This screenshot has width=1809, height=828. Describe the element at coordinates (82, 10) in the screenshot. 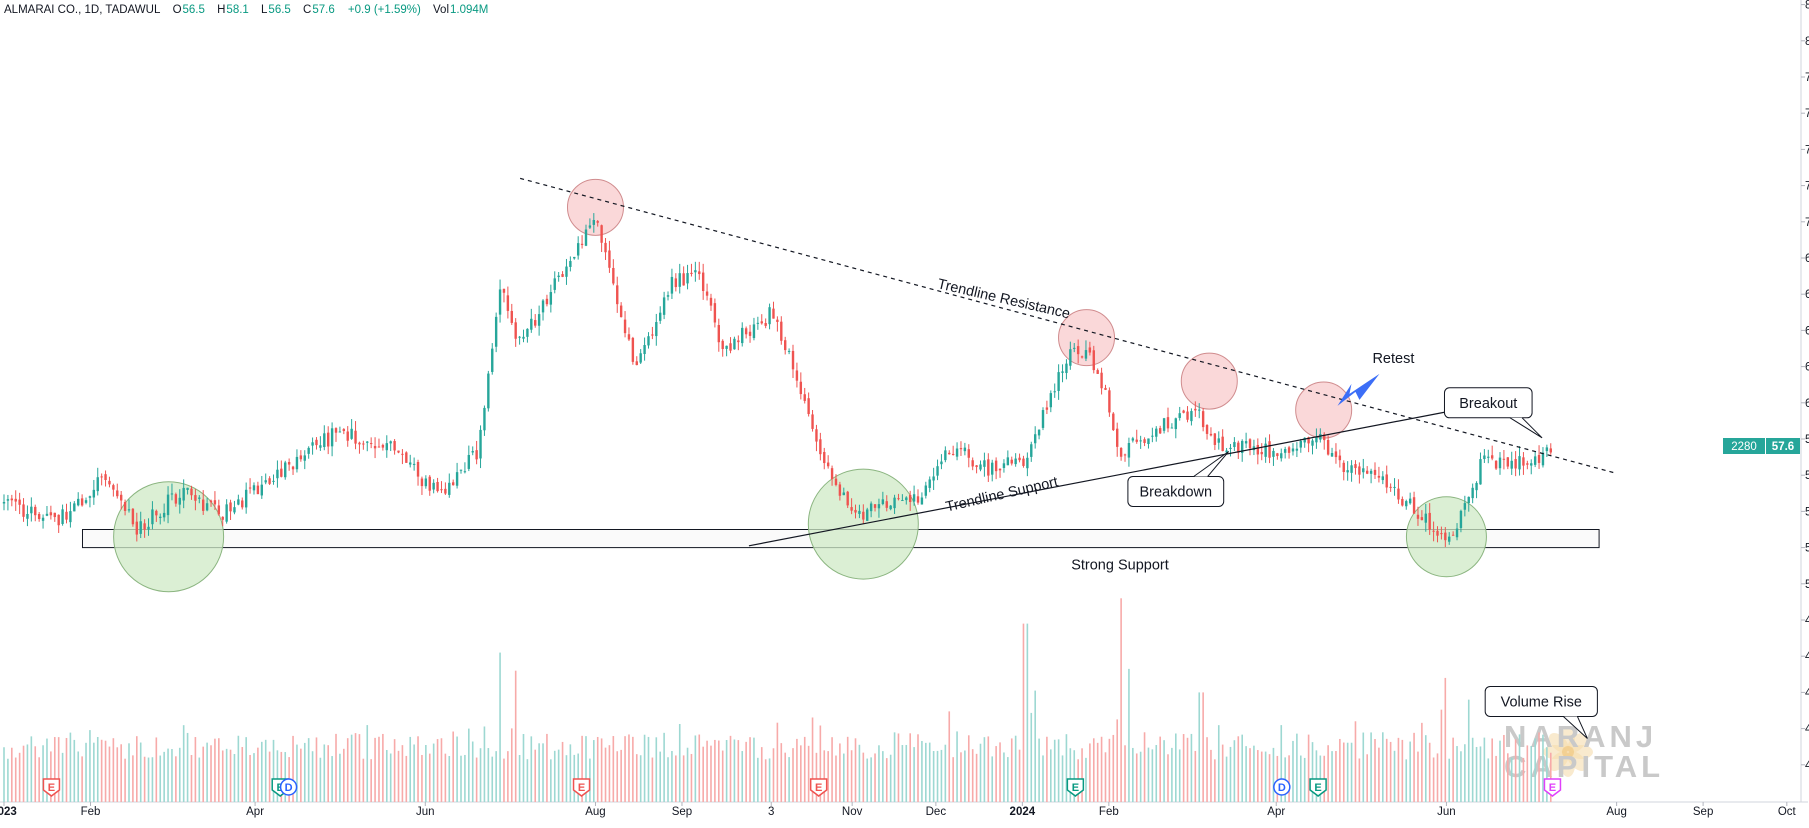

I see `symbol-name: ALMARAI CO., 1D, TADAWUL` at that location.